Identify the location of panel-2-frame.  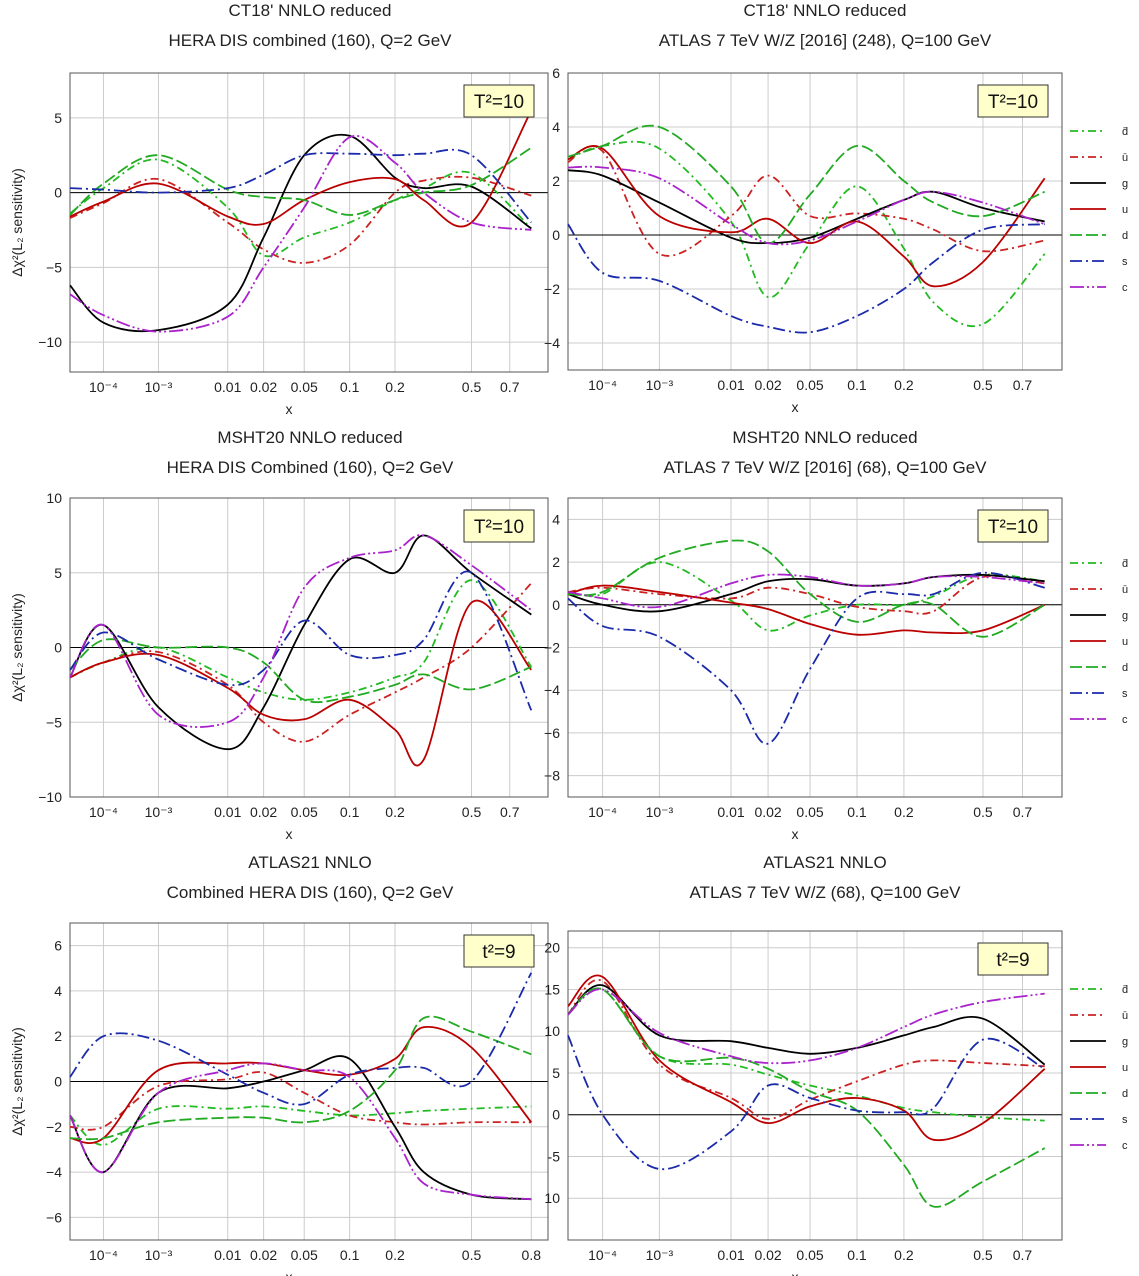
(815, 221).